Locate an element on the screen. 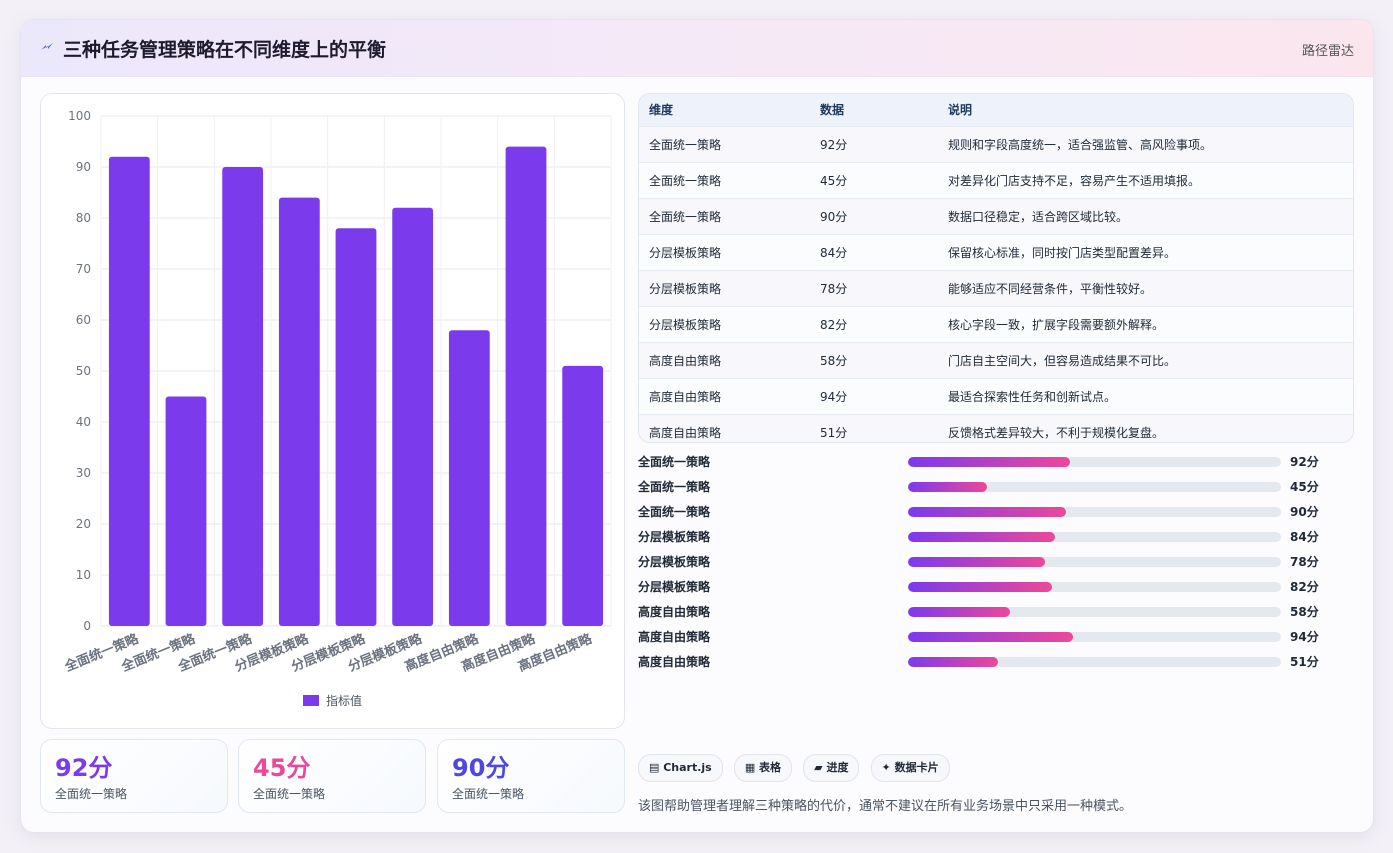  progress-row: 分层模板策略 78分 is located at coordinates (995, 564).